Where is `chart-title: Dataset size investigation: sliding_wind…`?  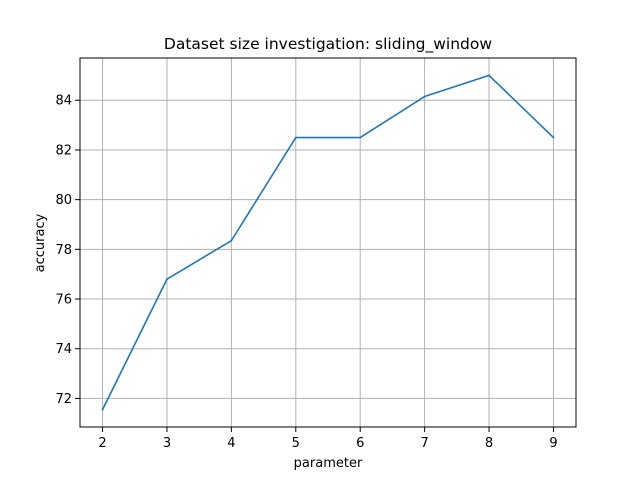
chart-title: Dataset size investigation: sliding_wind… is located at coordinates (328, 44).